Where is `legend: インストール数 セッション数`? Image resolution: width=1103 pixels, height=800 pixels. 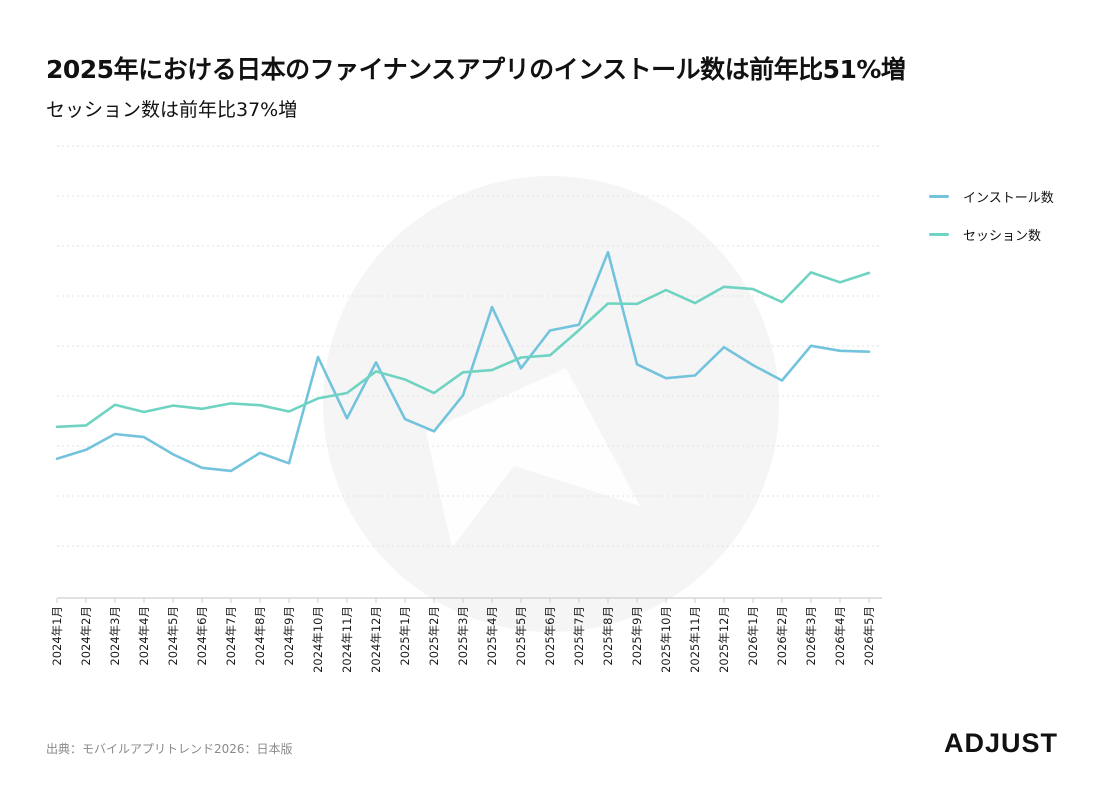
legend: インストール数 セッション数 is located at coordinates (991, 224).